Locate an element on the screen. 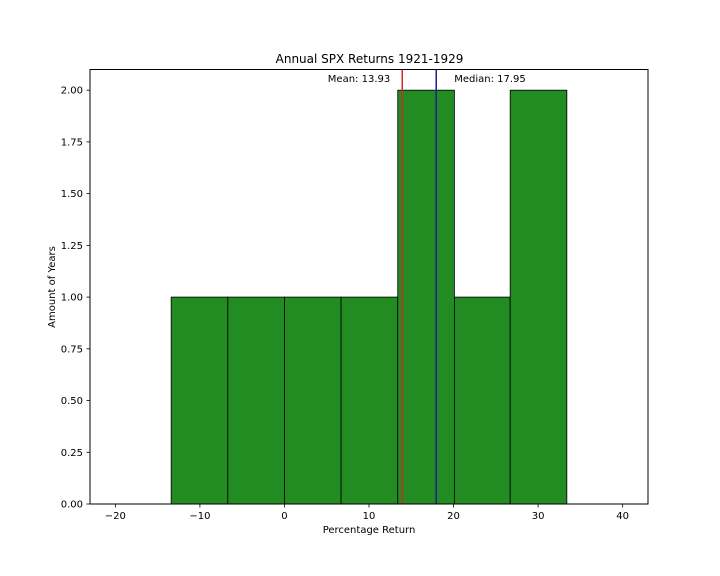  x-axis-ticks: −20 −10 0 10 20 30 40 is located at coordinates (367, 513).